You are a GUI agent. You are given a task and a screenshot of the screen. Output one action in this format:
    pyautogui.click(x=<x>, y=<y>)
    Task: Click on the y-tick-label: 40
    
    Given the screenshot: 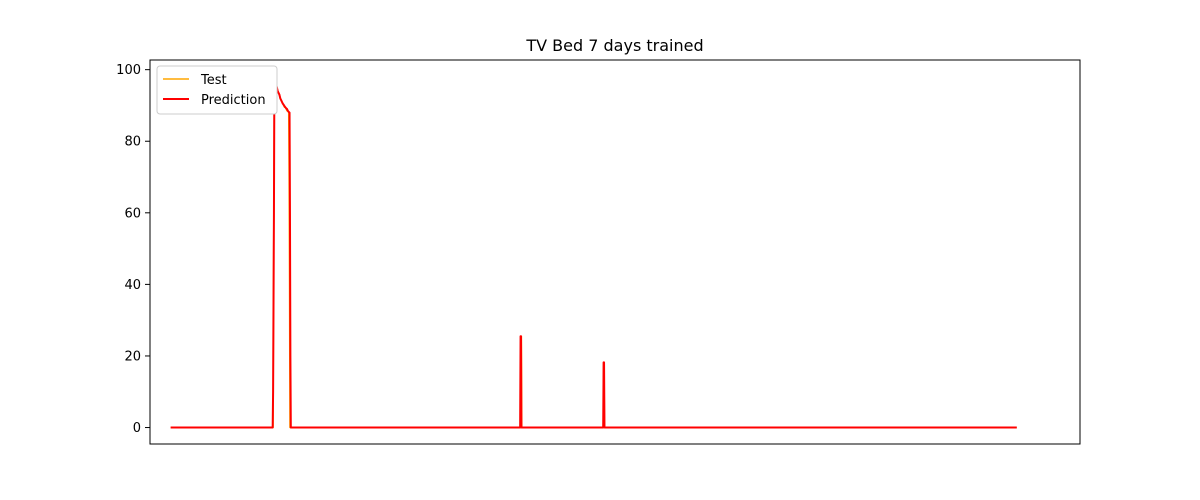 What is the action you would take?
    pyautogui.click(x=132, y=285)
    